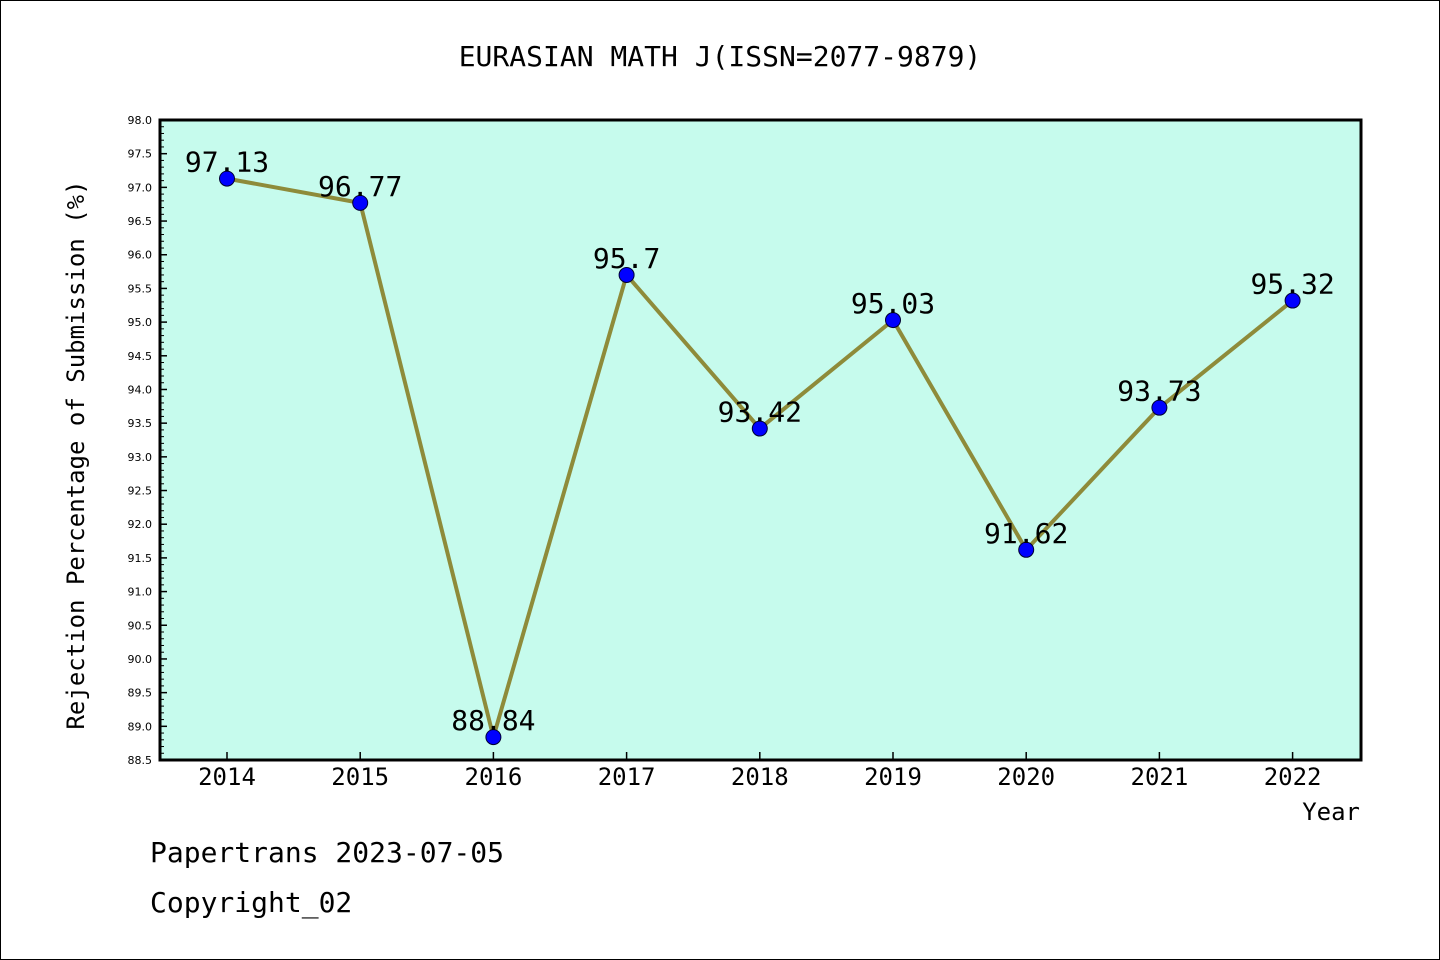  Describe the element at coordinates (140, 288) in the screenshot. I see `y-tick-label: 95.5` at that location.